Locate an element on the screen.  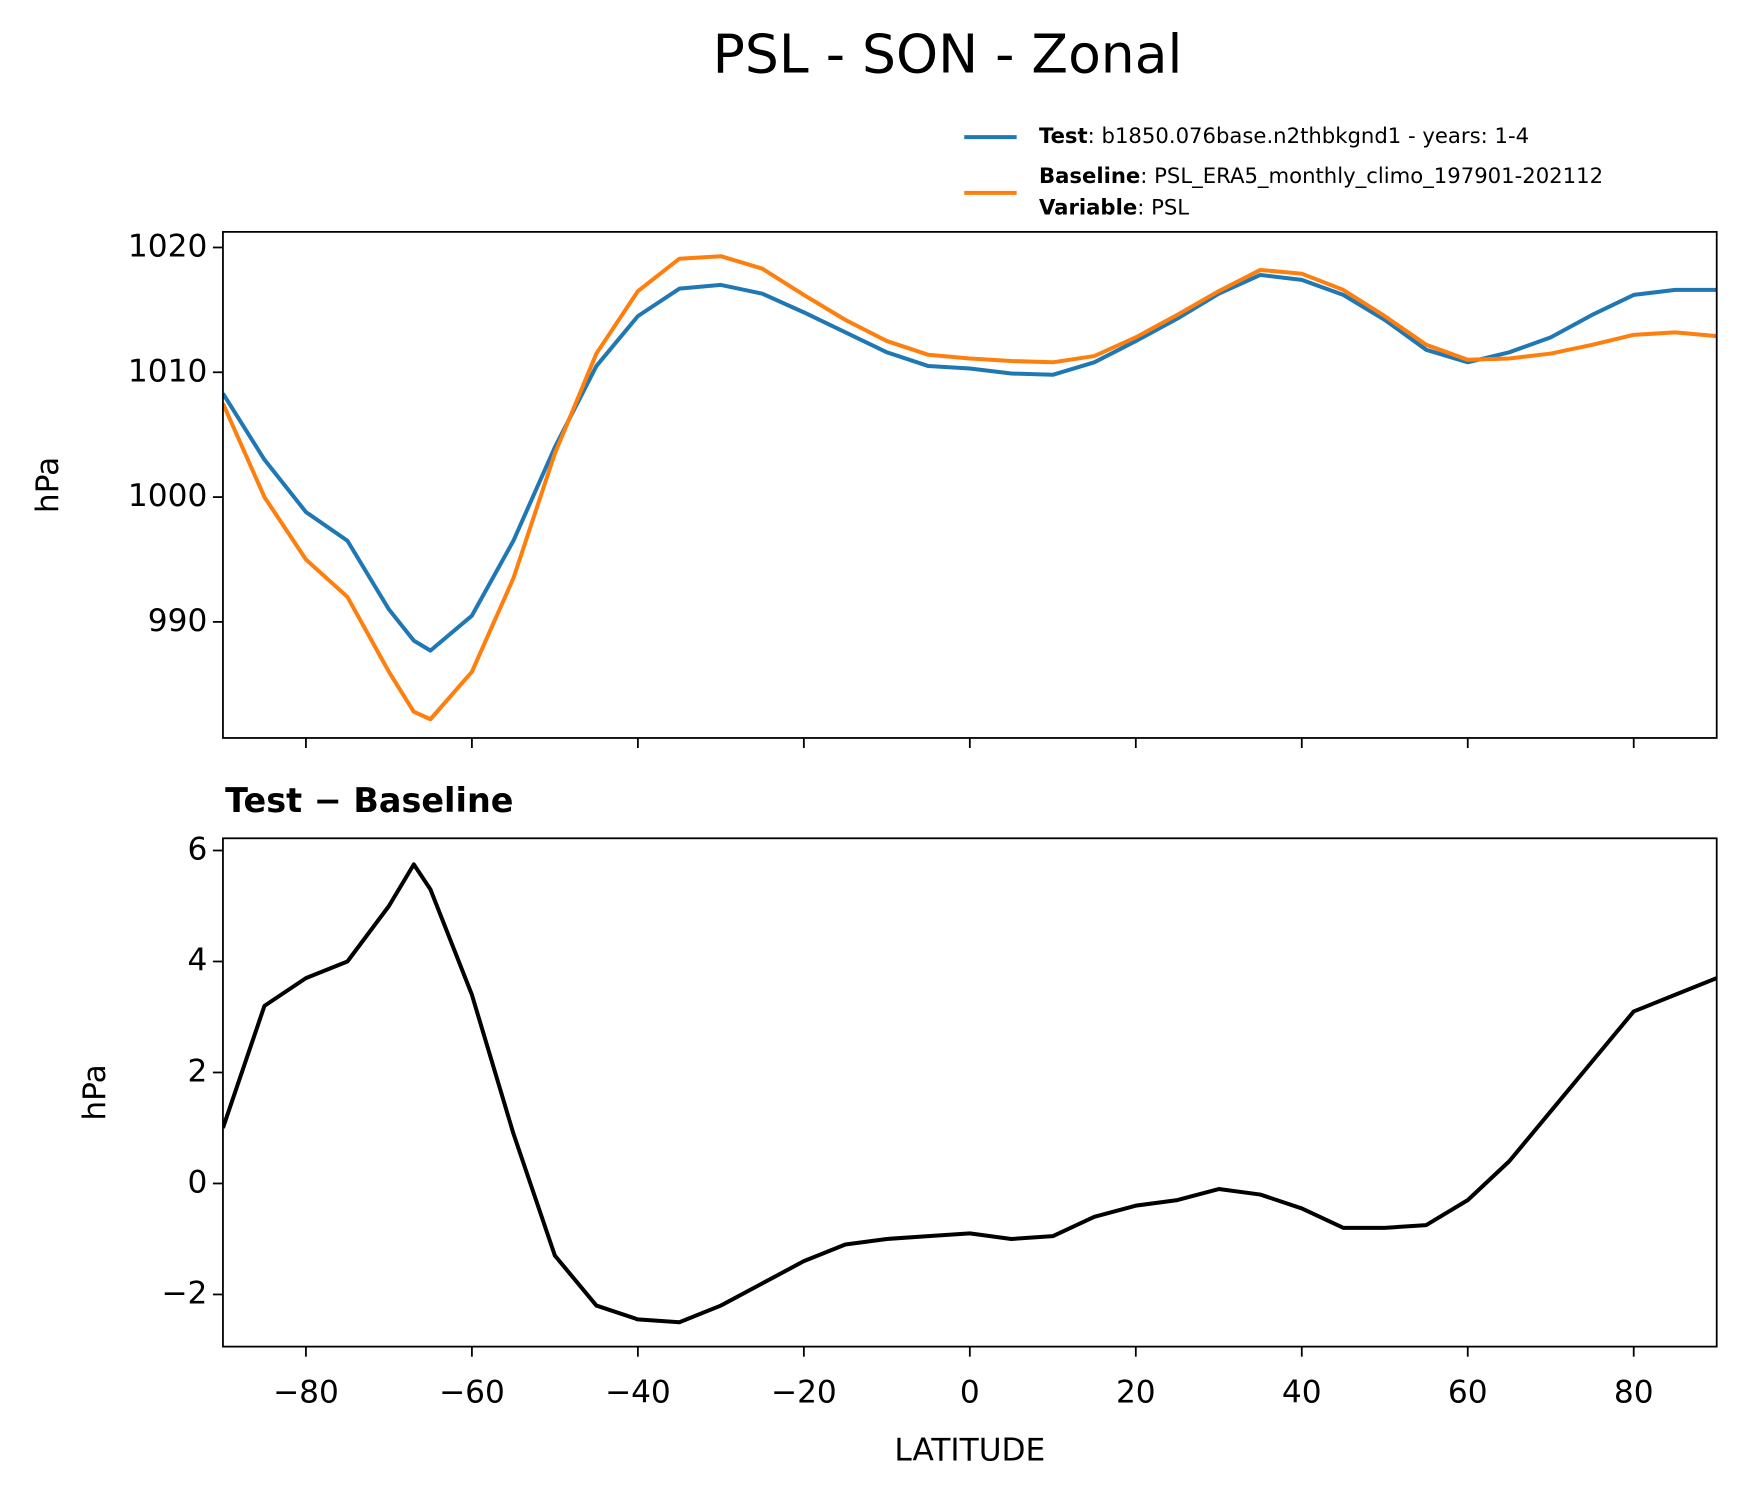
x-tick-label: −40 is located at coordinates (638, 1392).